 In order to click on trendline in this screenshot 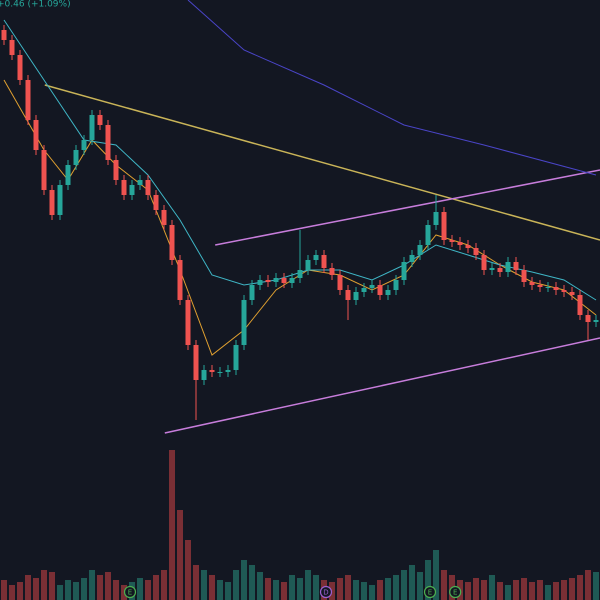, I will do `click(407, 207)`.